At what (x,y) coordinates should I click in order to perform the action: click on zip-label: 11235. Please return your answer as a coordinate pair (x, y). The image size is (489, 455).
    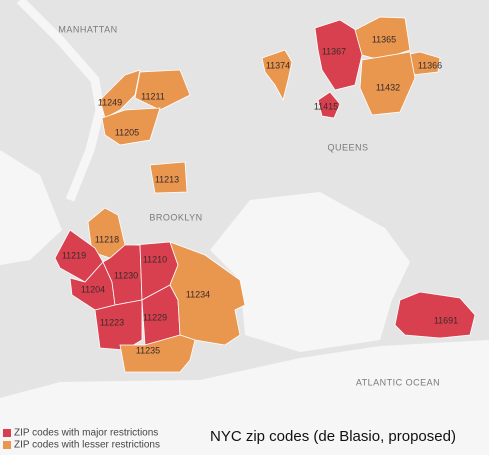
    Looking at the image, I should click on (148, 350).